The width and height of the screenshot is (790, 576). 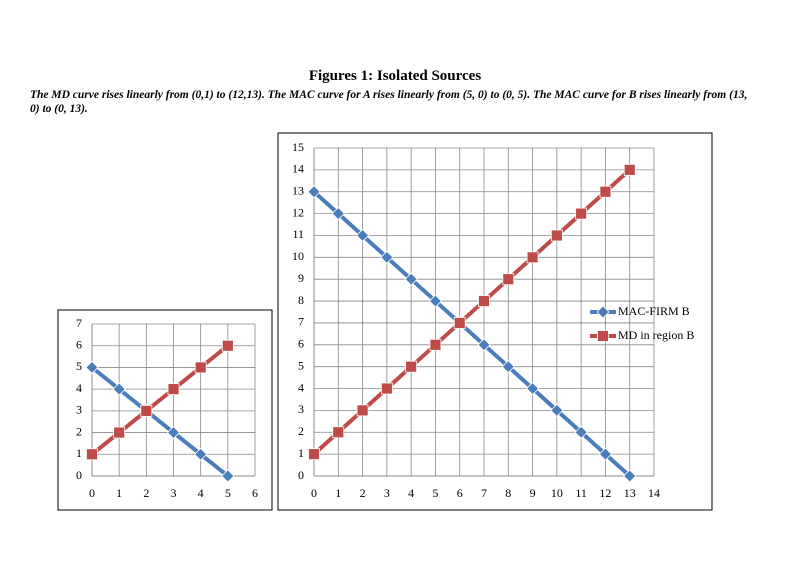 I want to click on y-tick-label: 13, so click(x=298, y=190).